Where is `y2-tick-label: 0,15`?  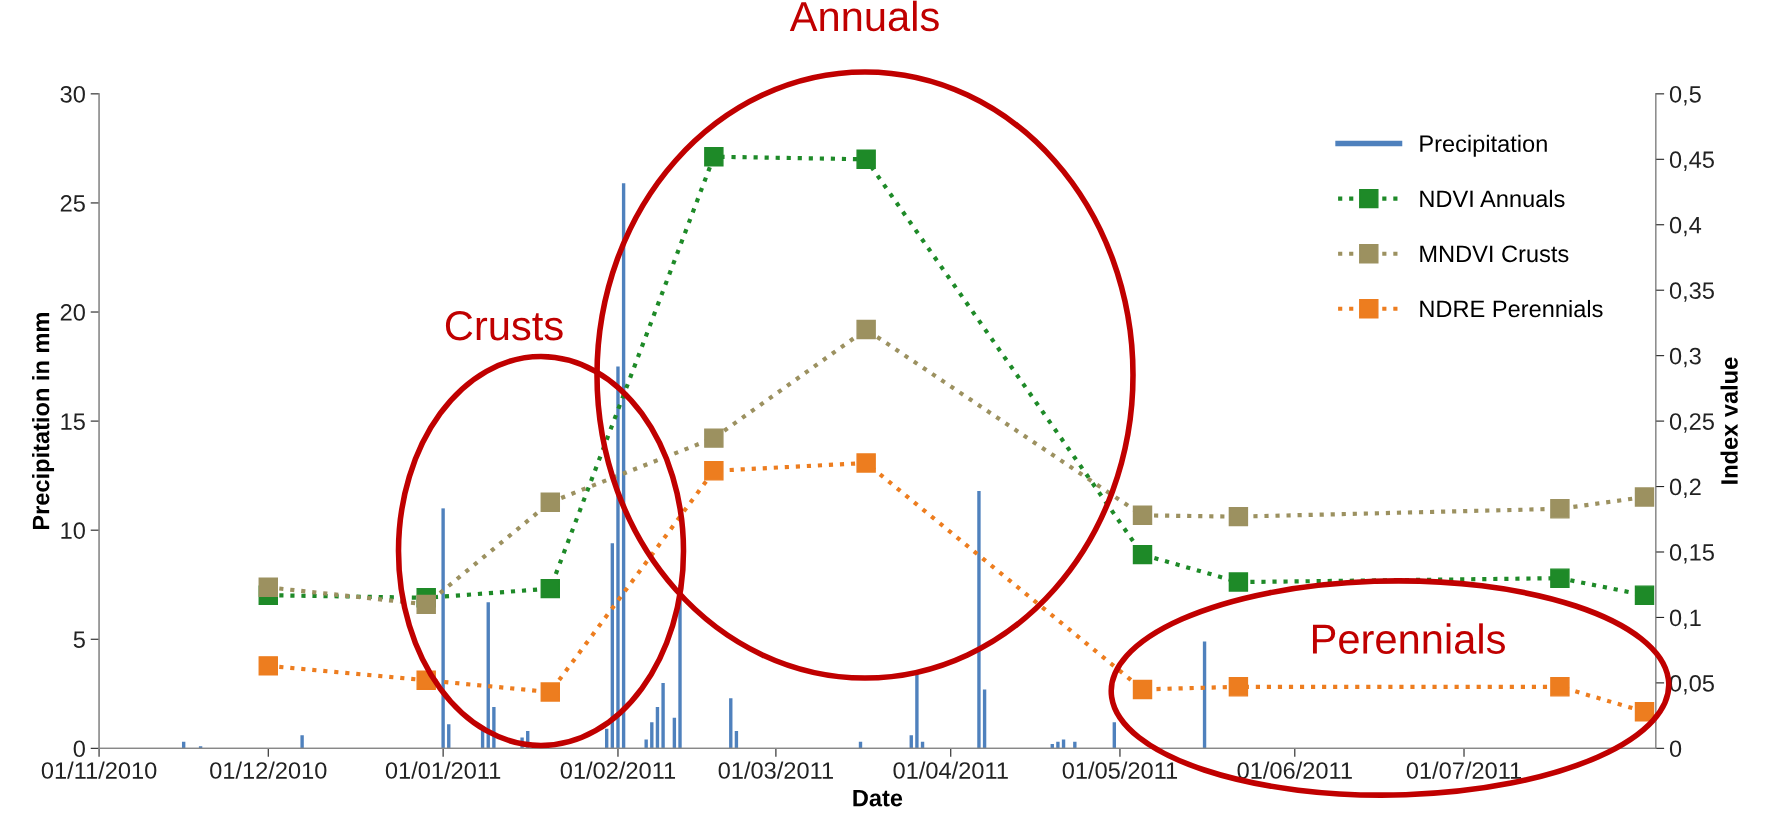
y2-tick-label: 0,15 is located at coordinates (1691, 554).